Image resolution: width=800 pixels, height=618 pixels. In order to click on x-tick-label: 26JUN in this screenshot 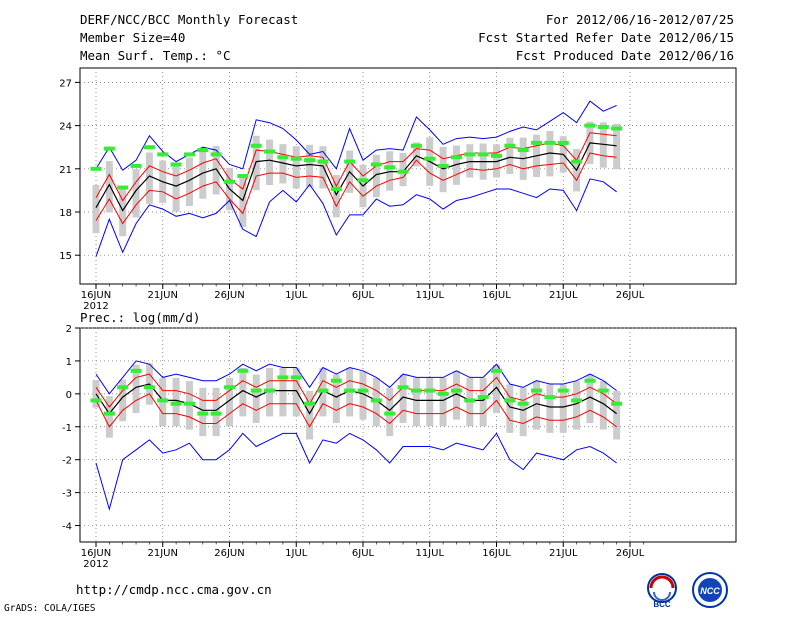, I will do `click(229, 295)`.